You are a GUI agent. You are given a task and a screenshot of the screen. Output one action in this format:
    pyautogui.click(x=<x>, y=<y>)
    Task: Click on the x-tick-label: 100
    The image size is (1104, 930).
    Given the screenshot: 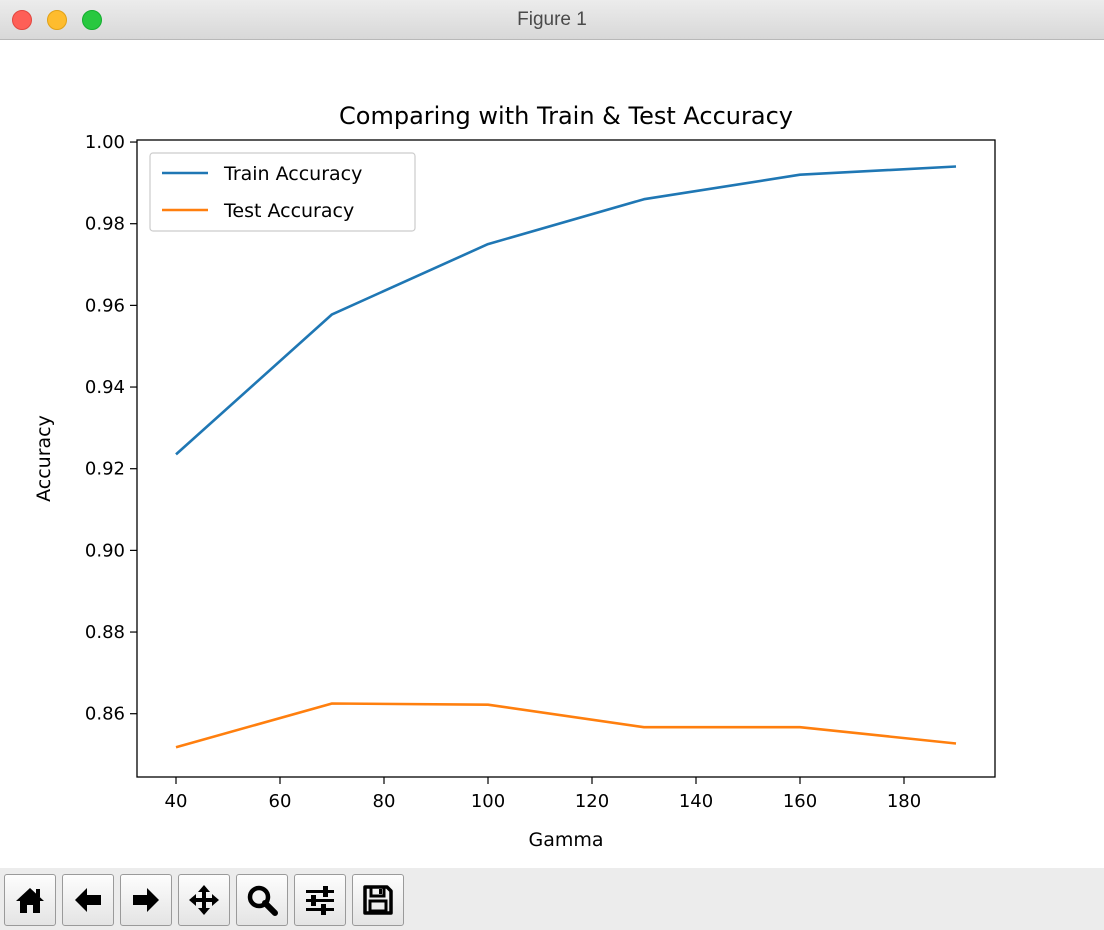 What is the action you would take?
    pyautogui.click(x=488, y=801)
    